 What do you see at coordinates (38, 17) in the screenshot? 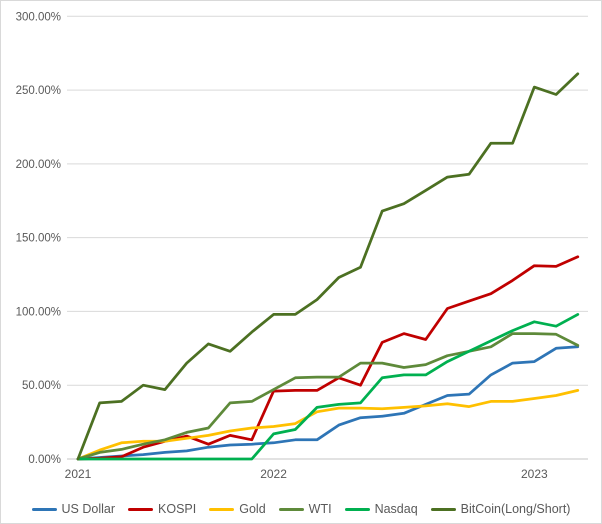
I see `y-tick-label: 300.00%` at bounding box center [38, 17].